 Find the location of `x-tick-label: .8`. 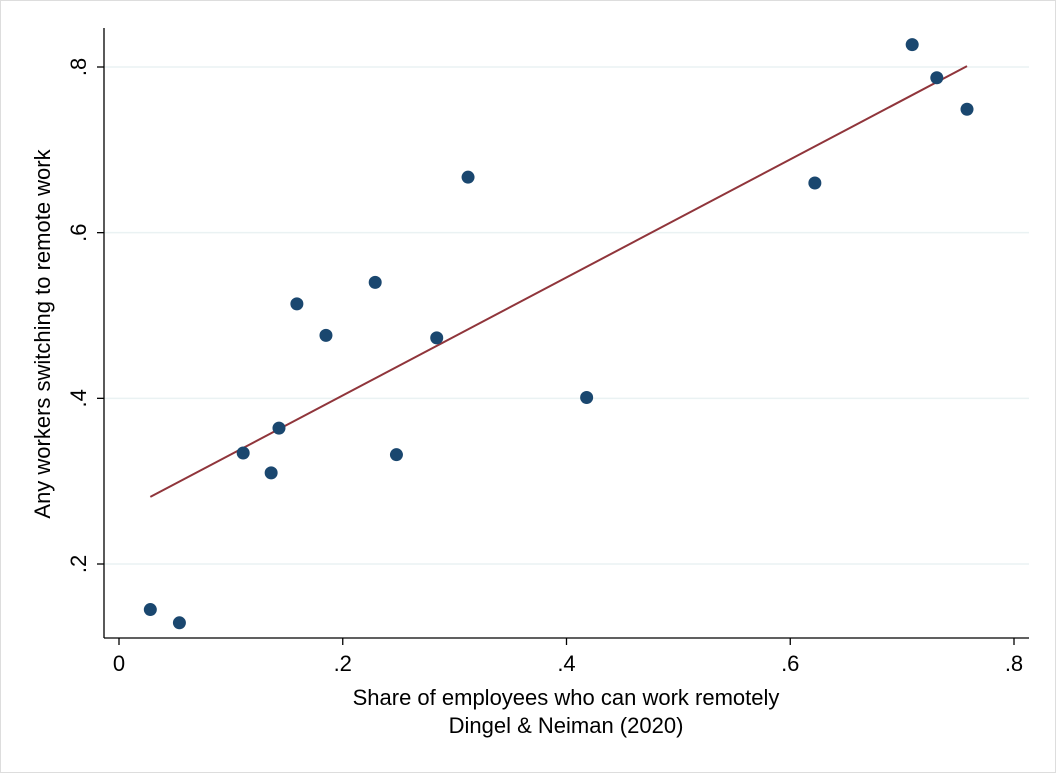

x-tick-label: .8 is located at coordinates (1014, 663).